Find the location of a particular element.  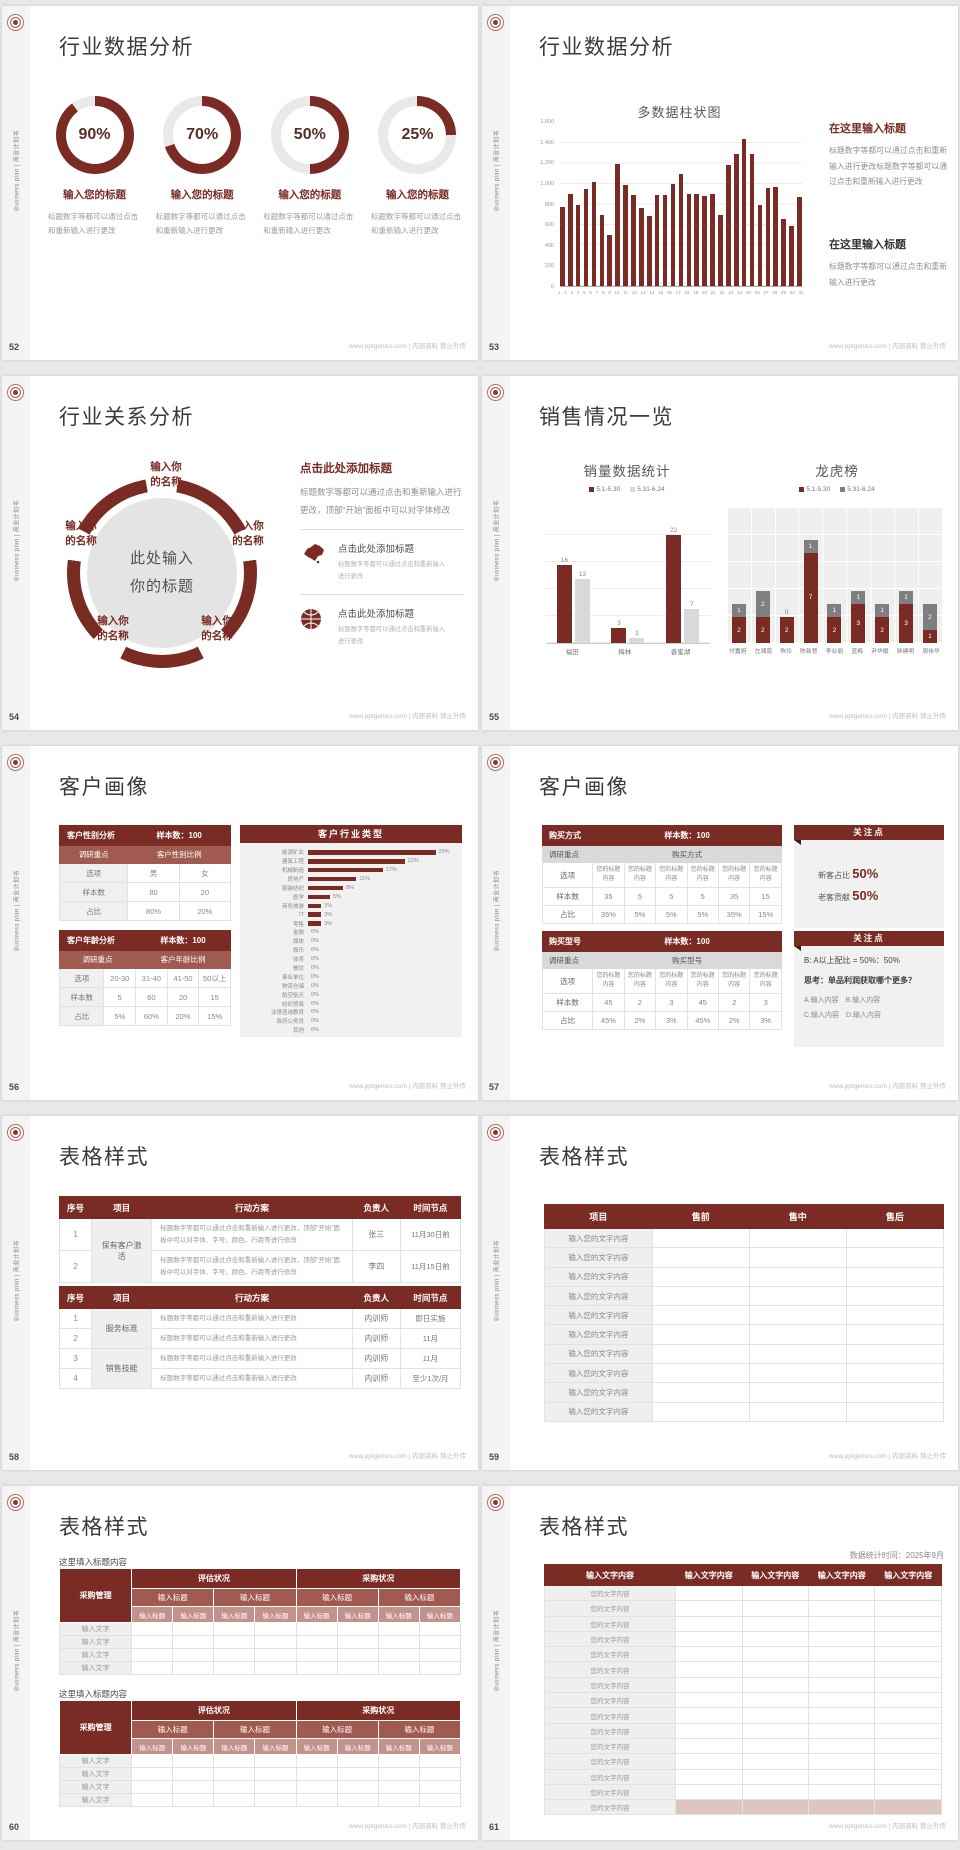

time-cell: 11月30日前 is located at coordinates (430, 1234).